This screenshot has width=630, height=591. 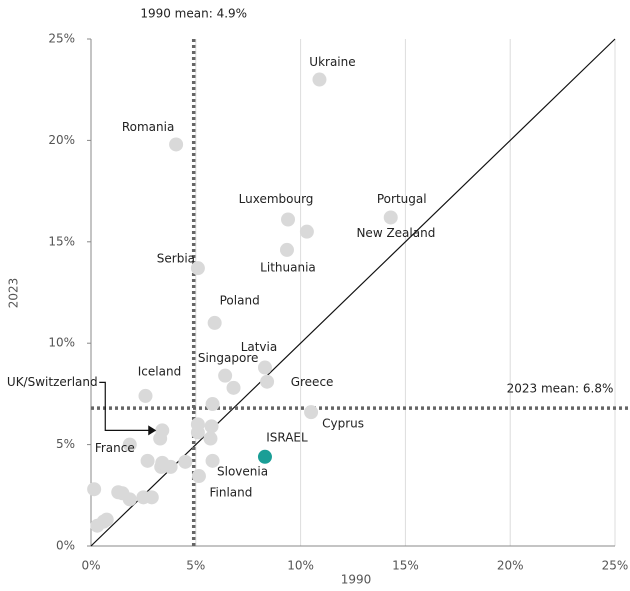 I want to click on point-label: Greece, so click(x=312, y=382).